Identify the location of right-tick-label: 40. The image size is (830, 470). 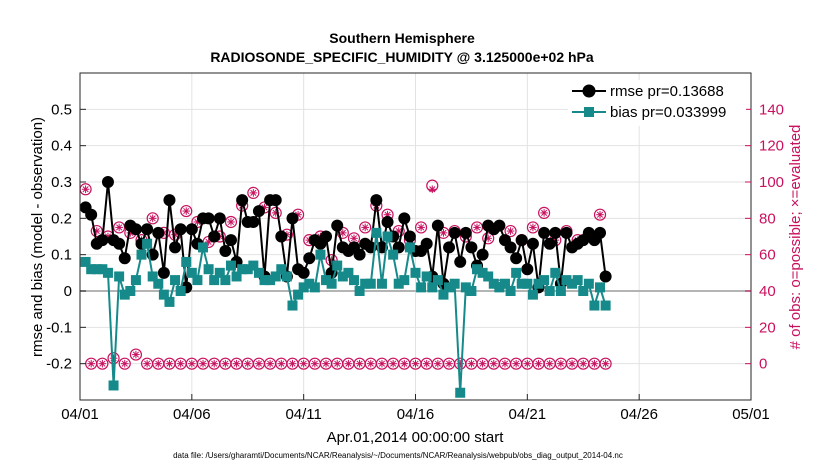
(767, 291).